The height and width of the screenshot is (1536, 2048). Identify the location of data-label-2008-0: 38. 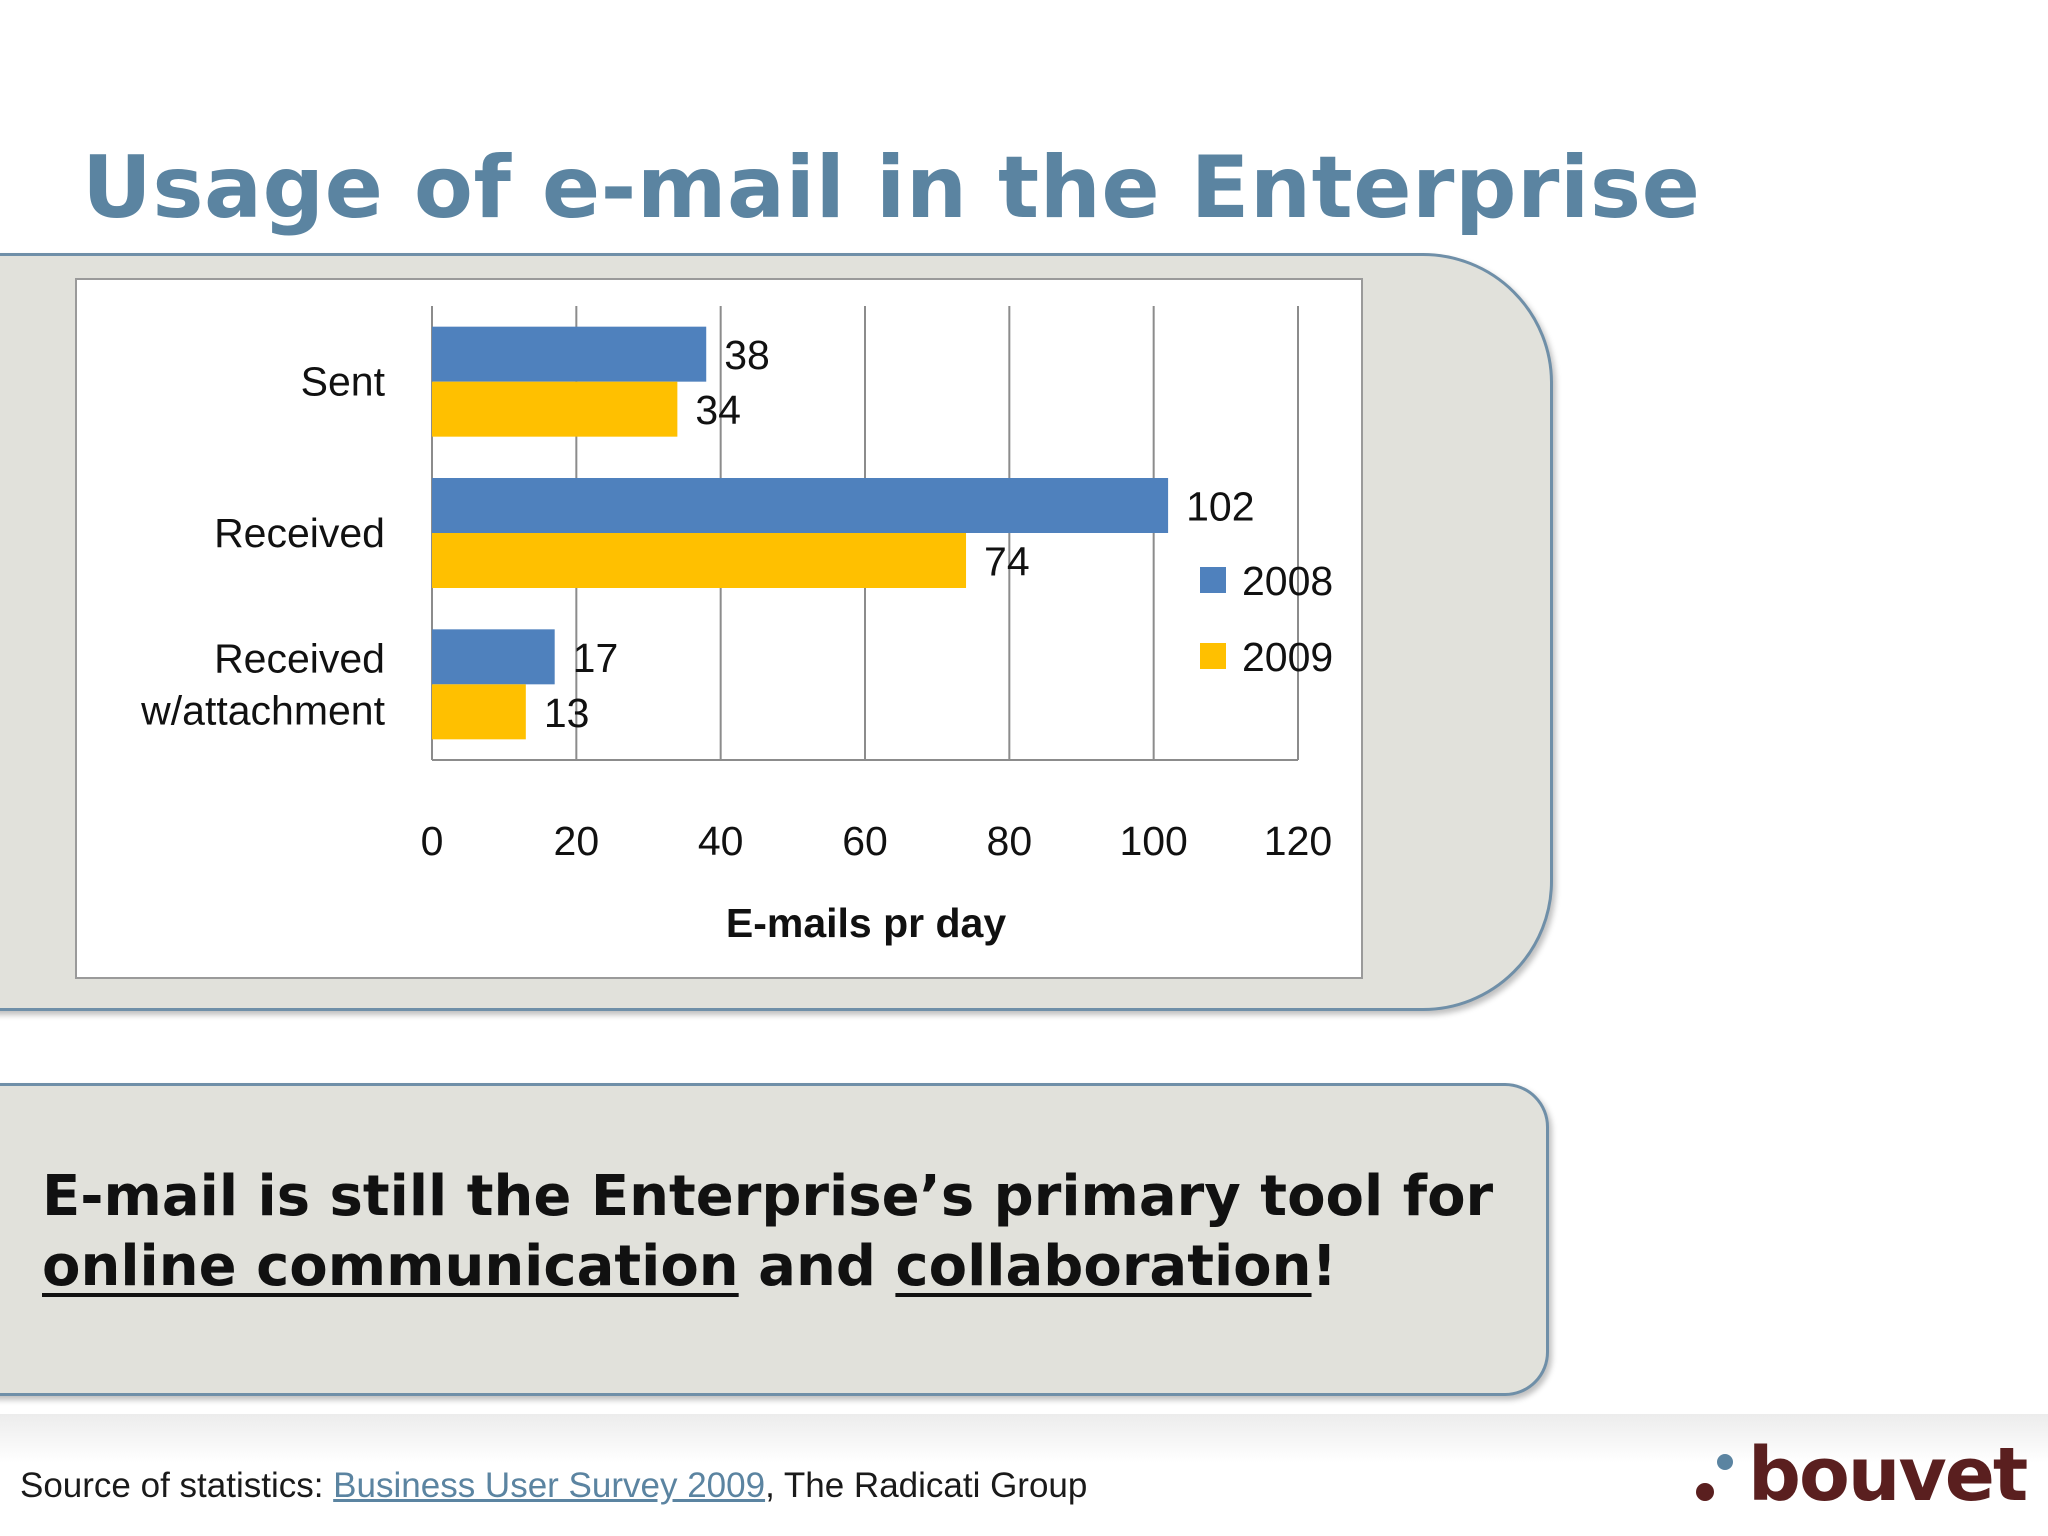
(747, 355).